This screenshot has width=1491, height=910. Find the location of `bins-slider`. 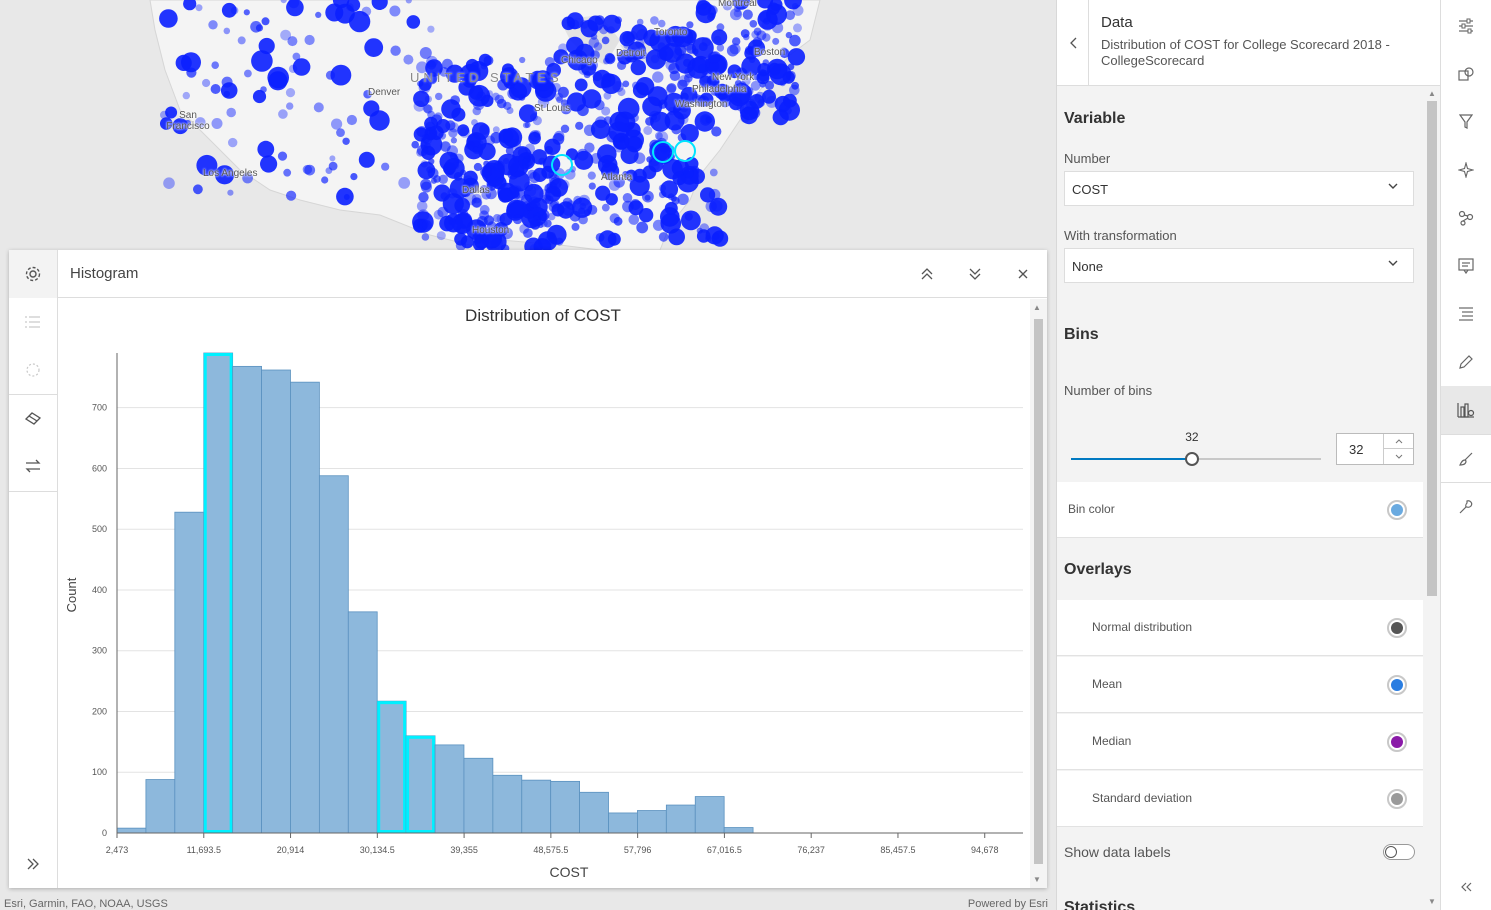

bins-slider is located at coordinates (1196, 459).